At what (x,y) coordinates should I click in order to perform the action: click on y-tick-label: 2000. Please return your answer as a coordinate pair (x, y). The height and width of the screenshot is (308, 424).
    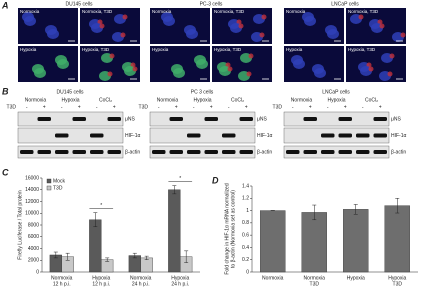
    Looking at the image, I should click on (33, 261).